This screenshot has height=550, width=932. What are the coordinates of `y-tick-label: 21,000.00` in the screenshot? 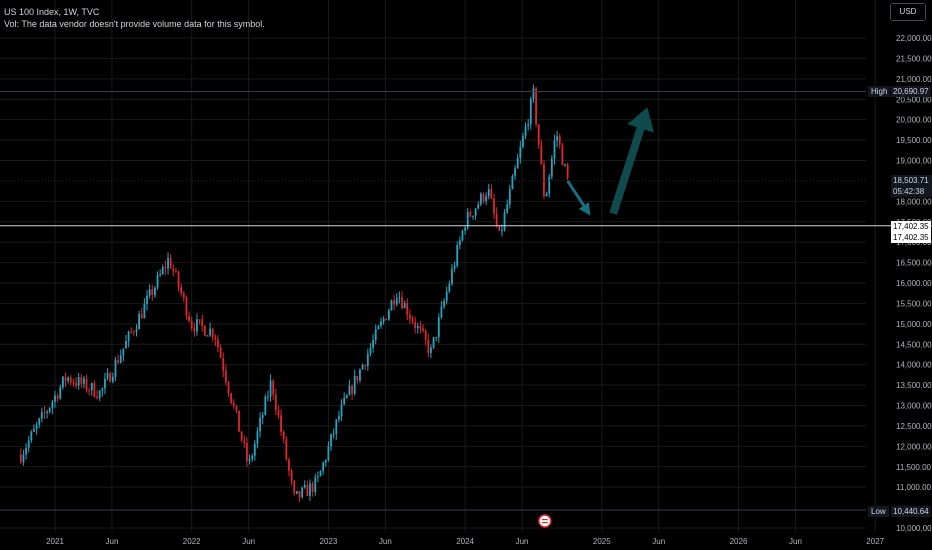 It's located at (914, 79).